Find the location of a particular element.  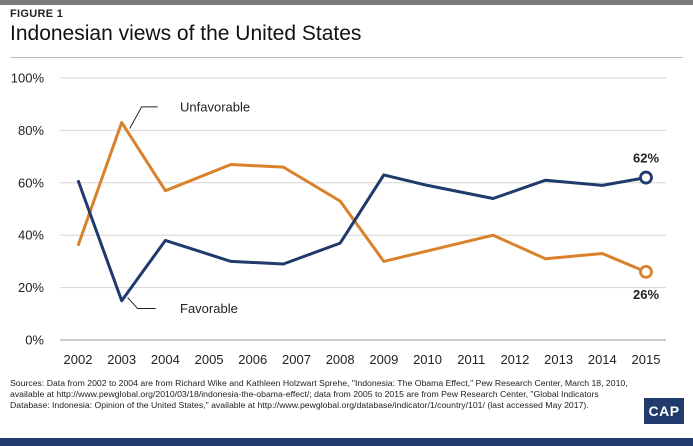

unfavorable-end-marker is located at coordinates (646, 271).